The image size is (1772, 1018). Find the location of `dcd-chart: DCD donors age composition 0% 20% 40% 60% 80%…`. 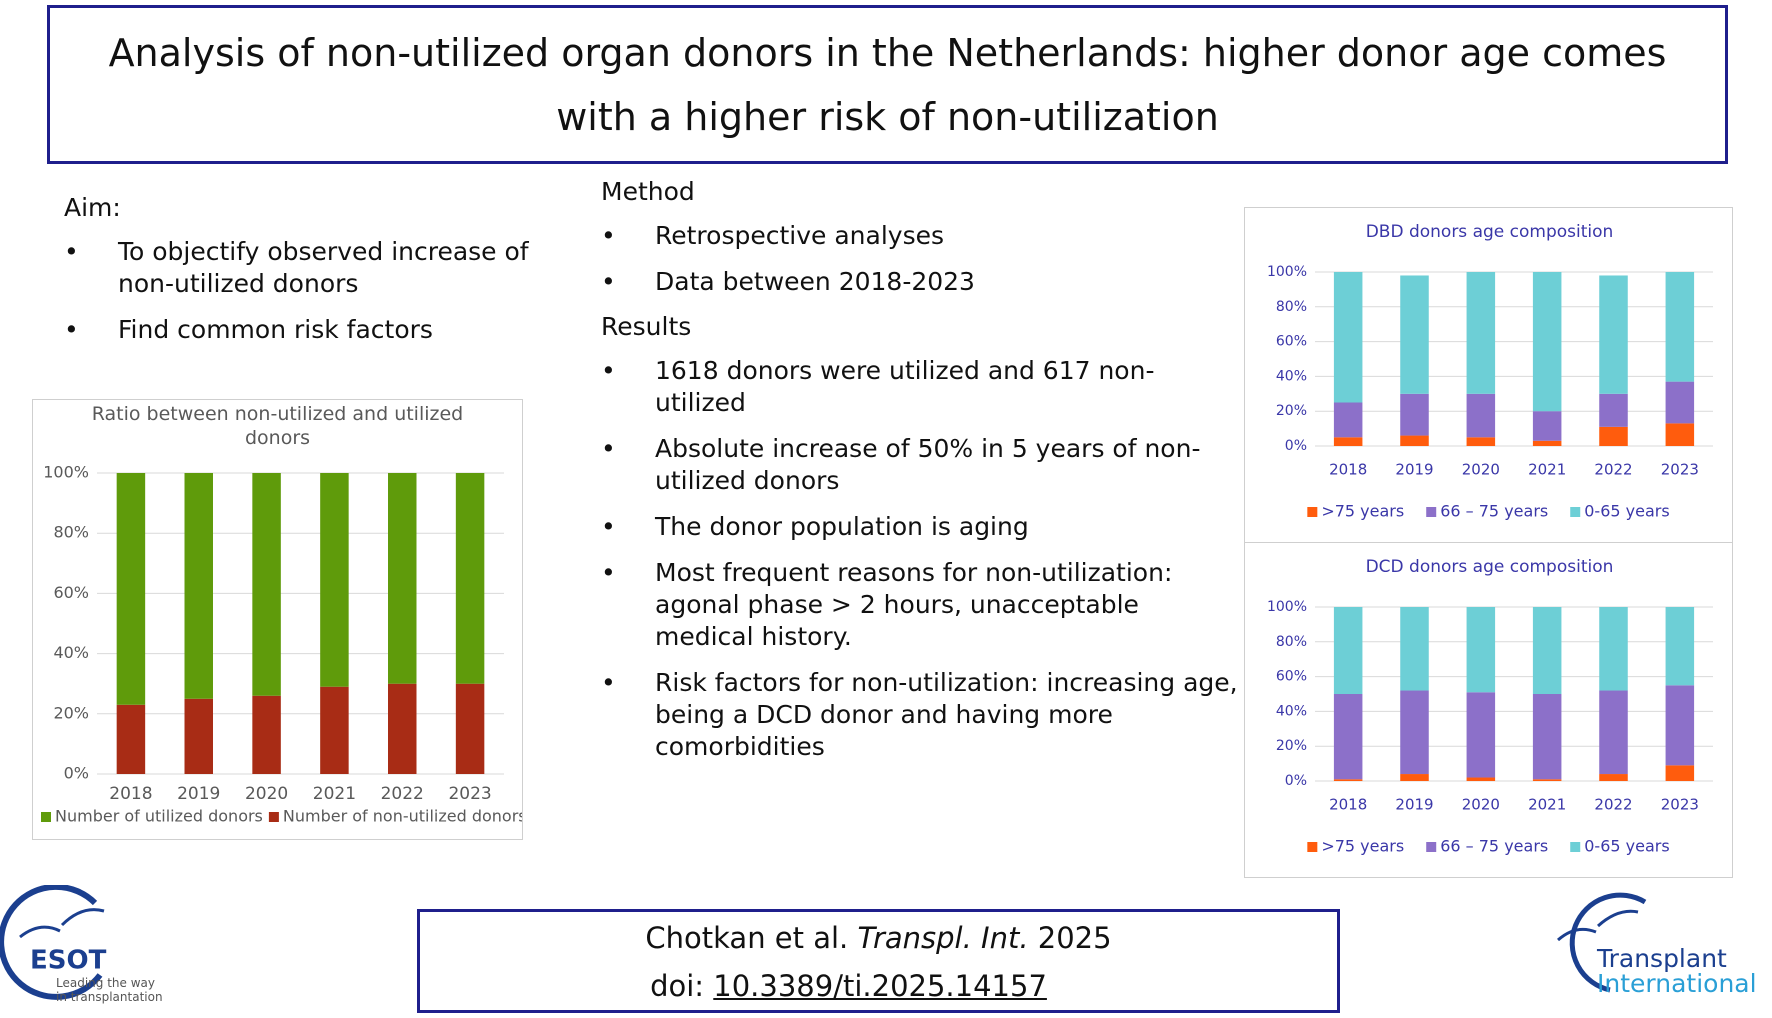

dcd-chart: DCD donors age composition 0% 20% 40% 60% 80%… is located at coordinates (1488, 710).